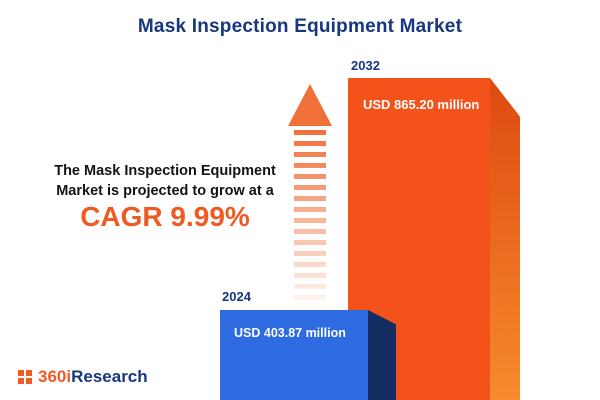 This screenshot has height=400, width=600. I want to click on brand-logo-prefix: 360i, so click(55, 376).